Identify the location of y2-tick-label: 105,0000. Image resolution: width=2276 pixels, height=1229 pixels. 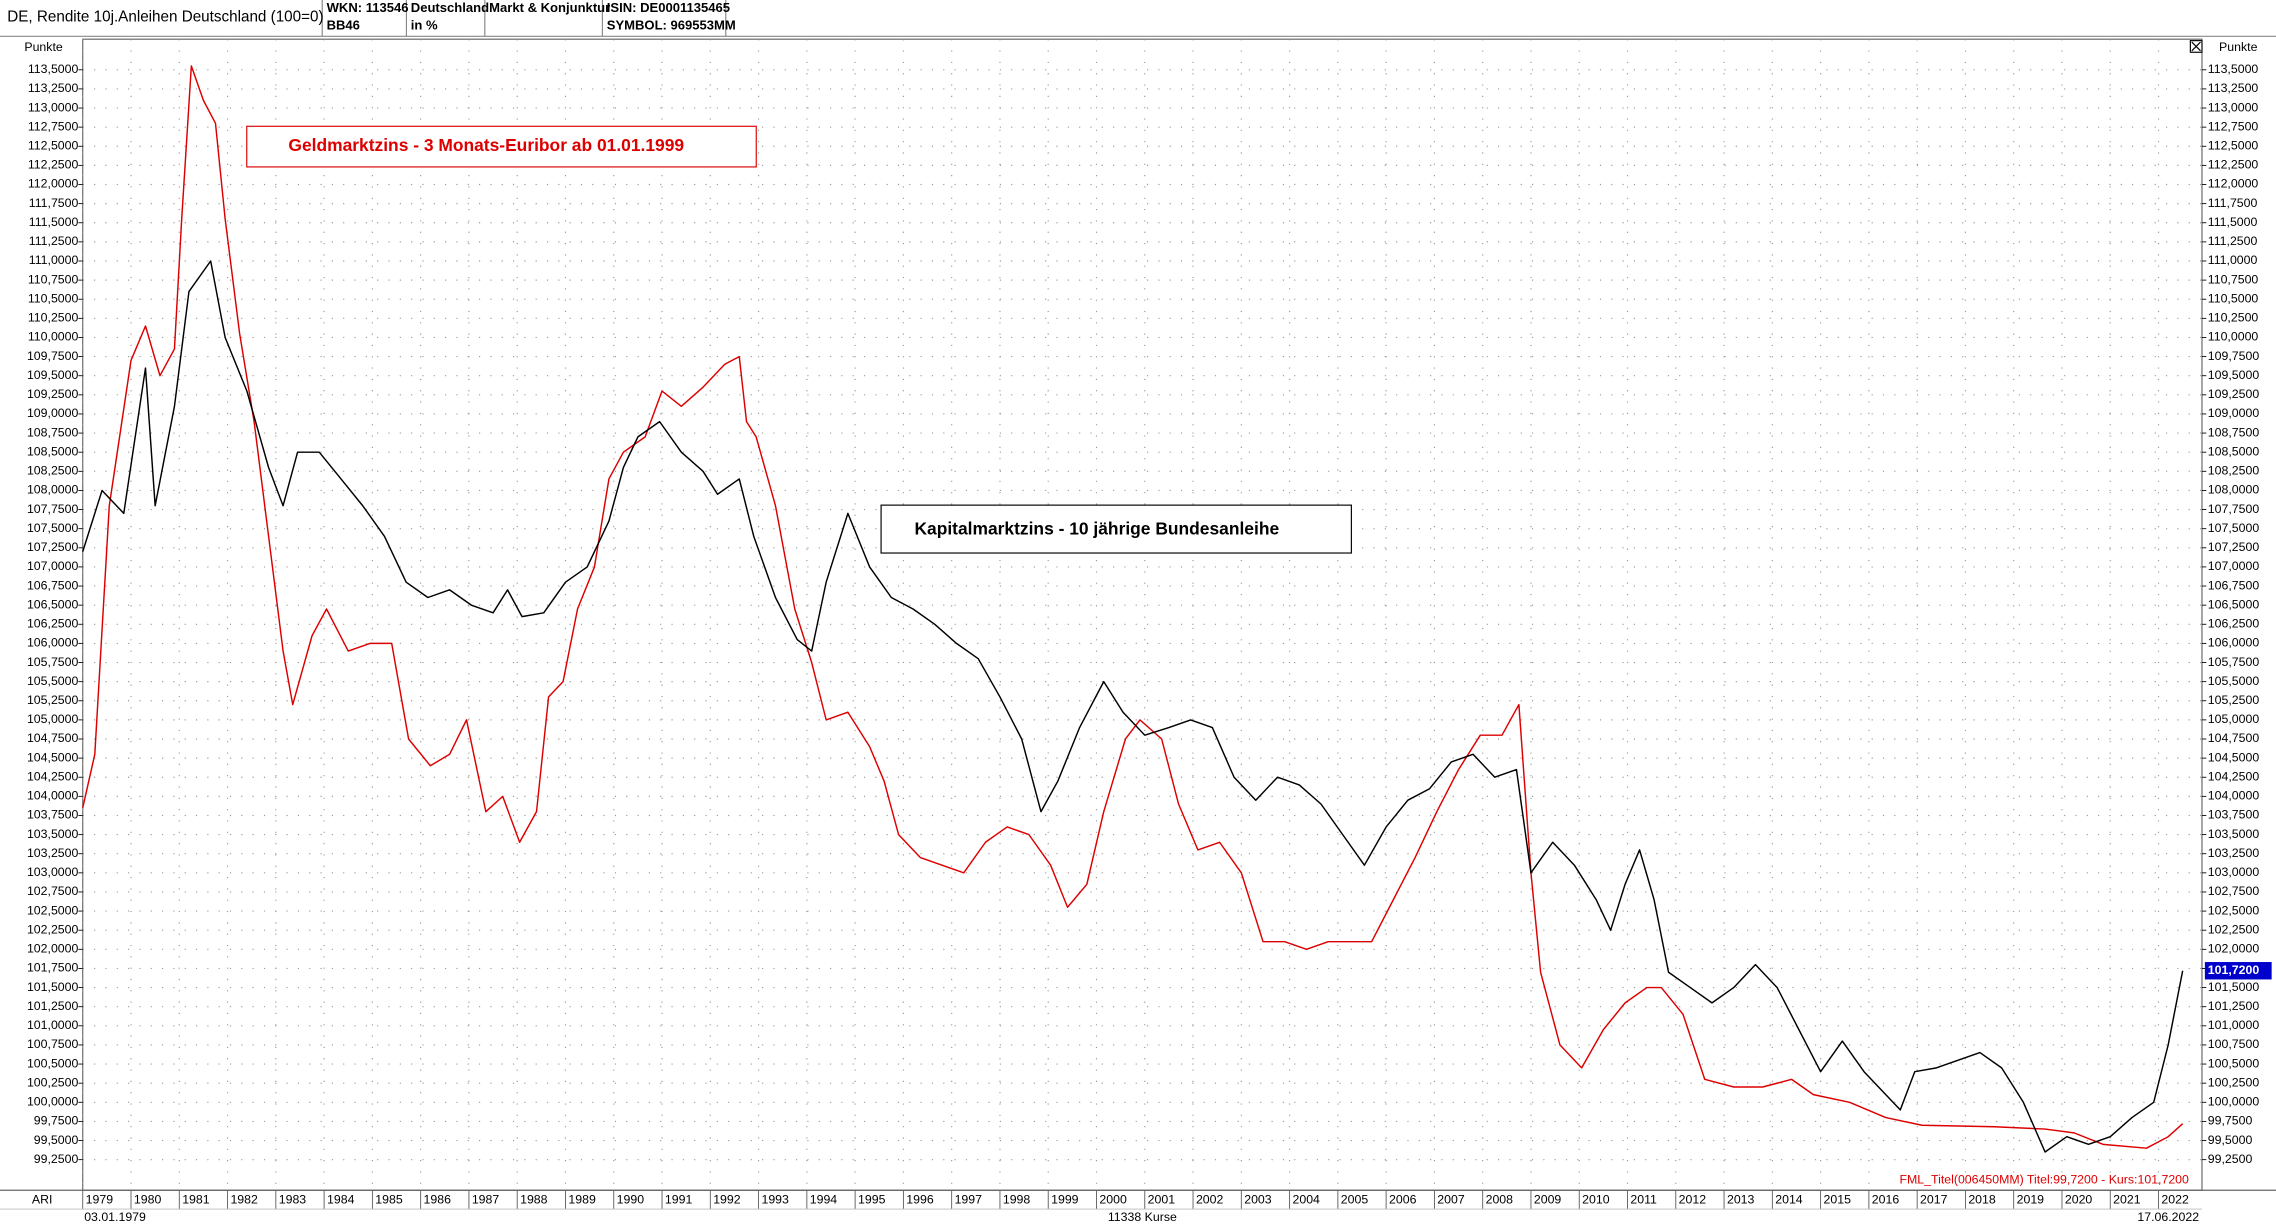
(2234, 719).